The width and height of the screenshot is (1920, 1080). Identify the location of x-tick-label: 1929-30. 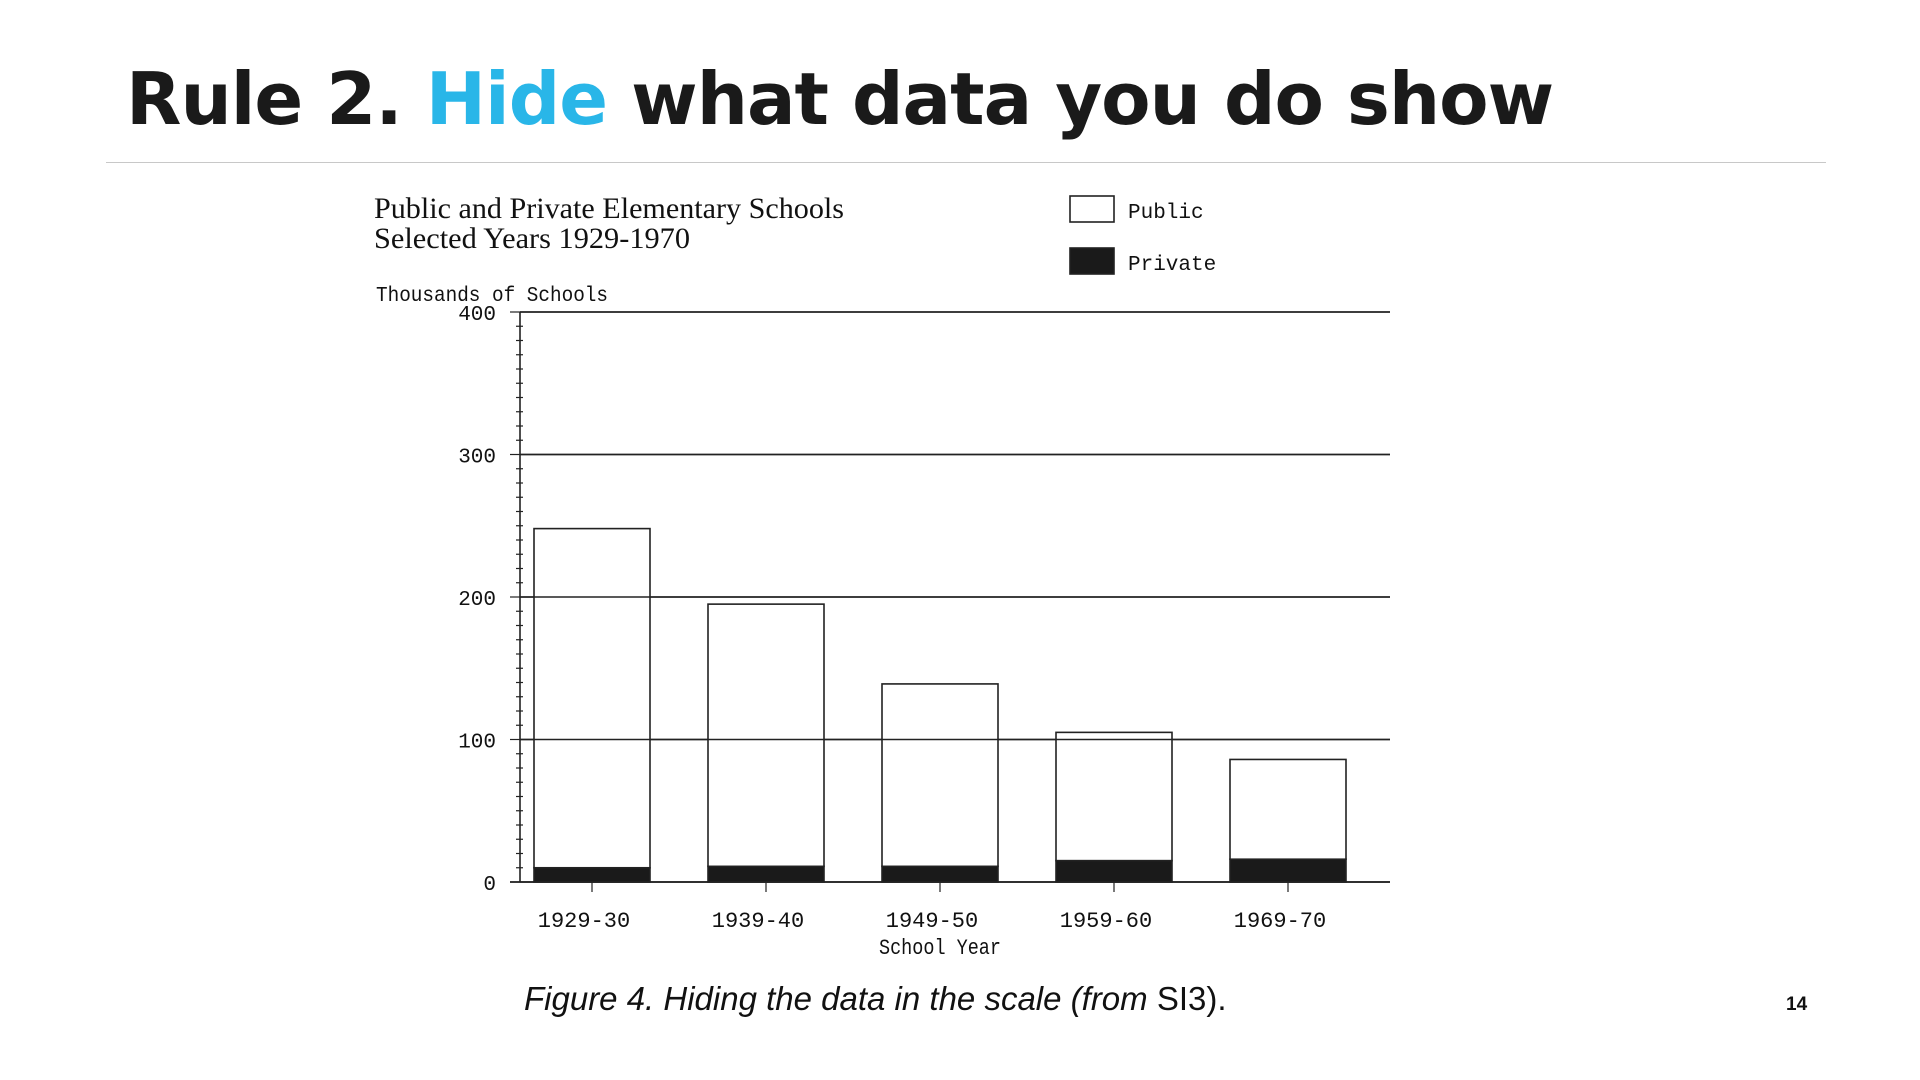
(584, 921).